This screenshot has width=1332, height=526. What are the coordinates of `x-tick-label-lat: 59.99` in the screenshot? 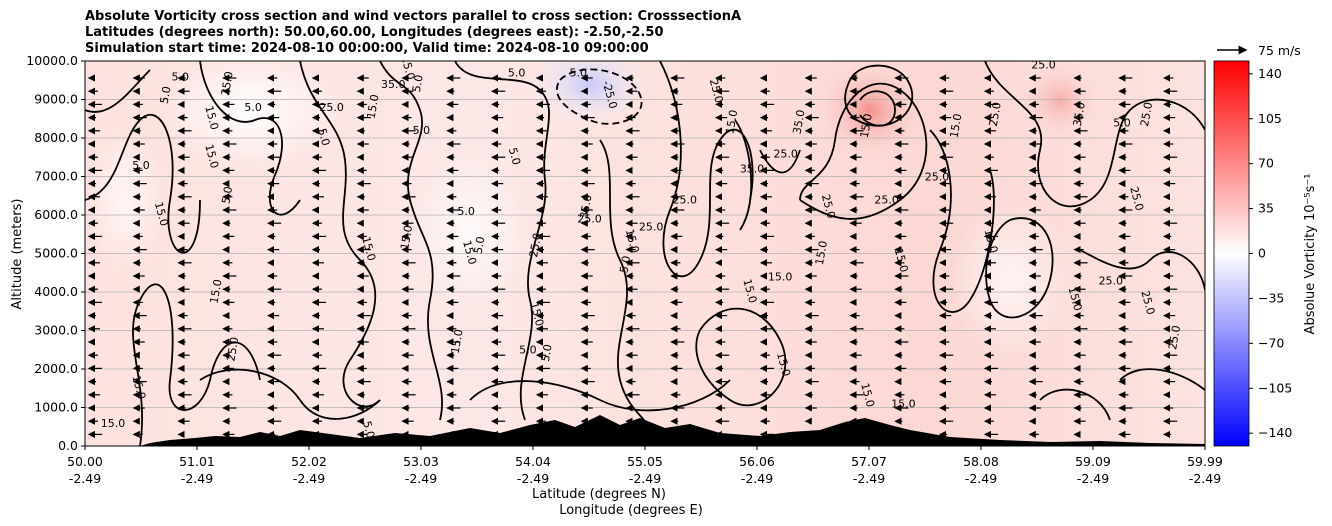 It's located at (1205, 461).